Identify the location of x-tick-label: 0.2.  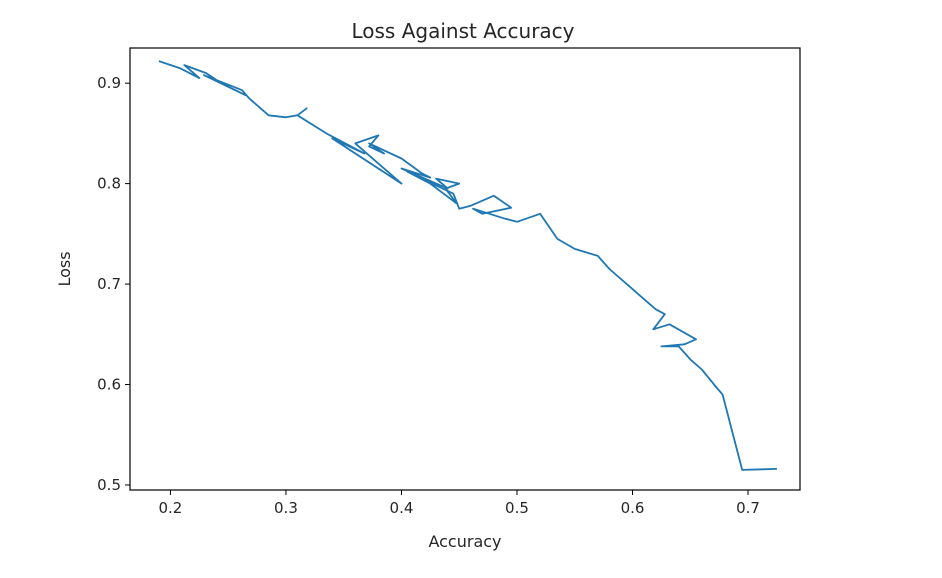
(171, 508).